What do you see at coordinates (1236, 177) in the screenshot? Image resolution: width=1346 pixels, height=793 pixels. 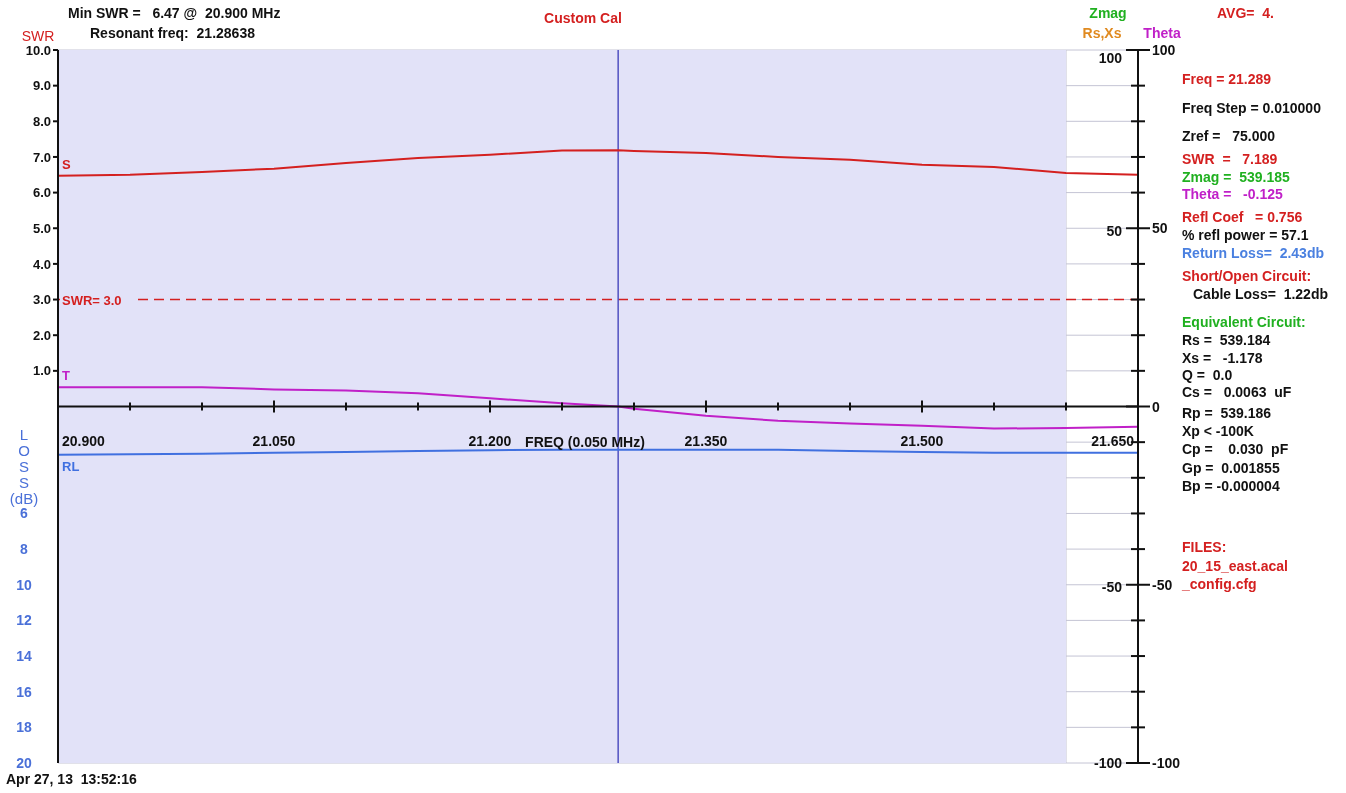 I see `text: Zmag = 539.185` at bounding box center [1236, 177].